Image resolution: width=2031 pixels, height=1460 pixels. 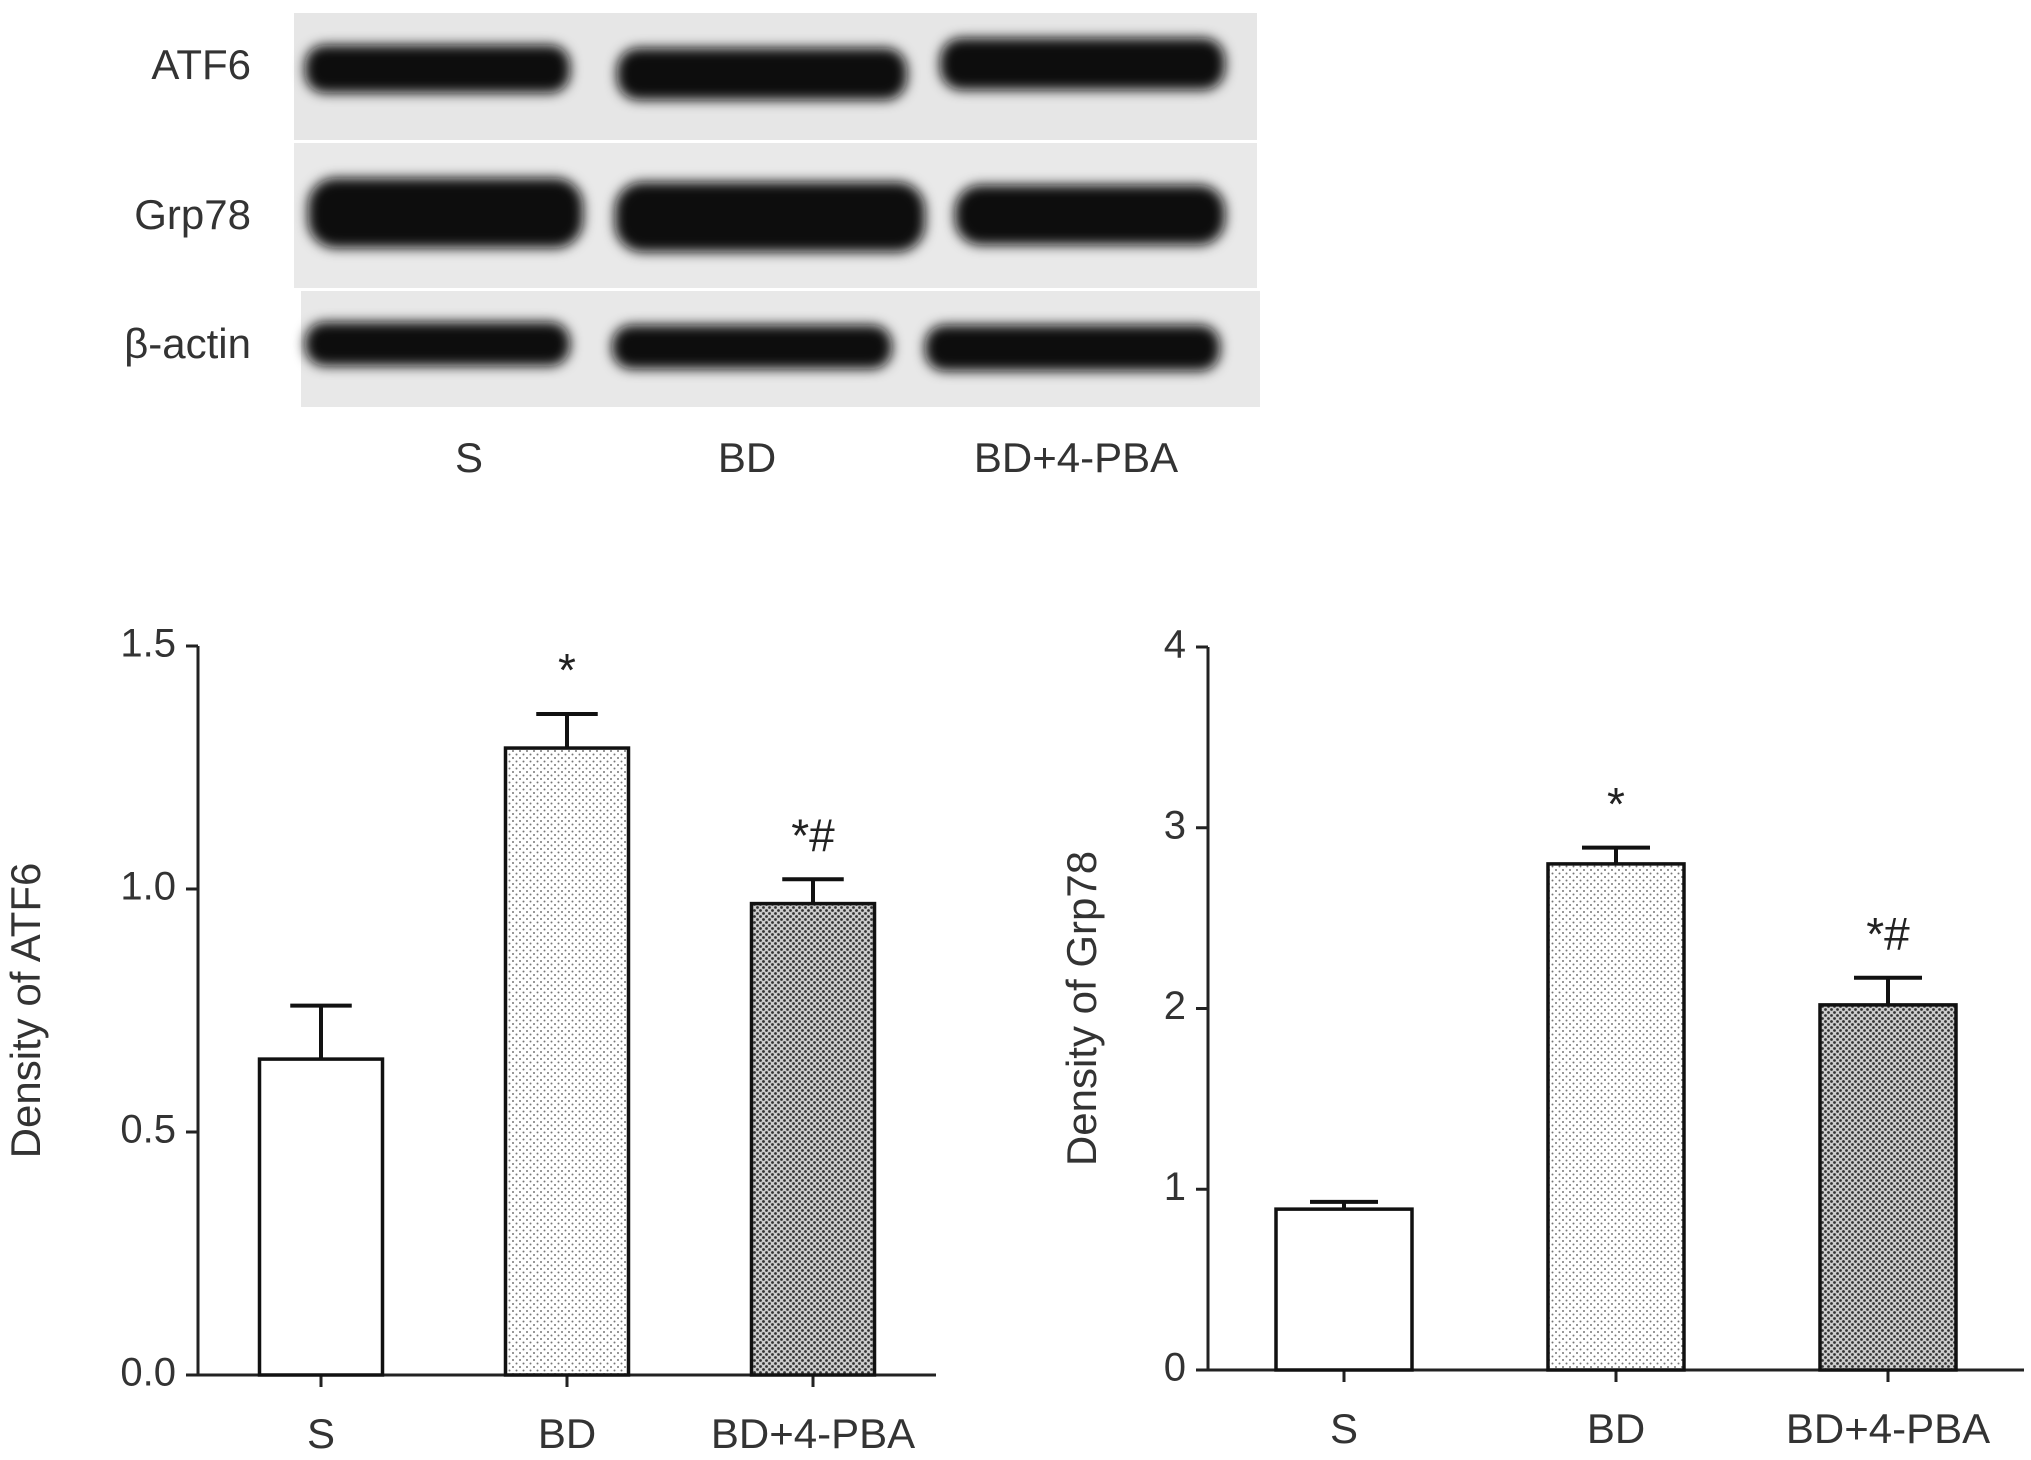 What do you see at coordinates (148, 644) in the screenshot?
I see `y-tick-label: 1.5` at bounding box center [148, 644].